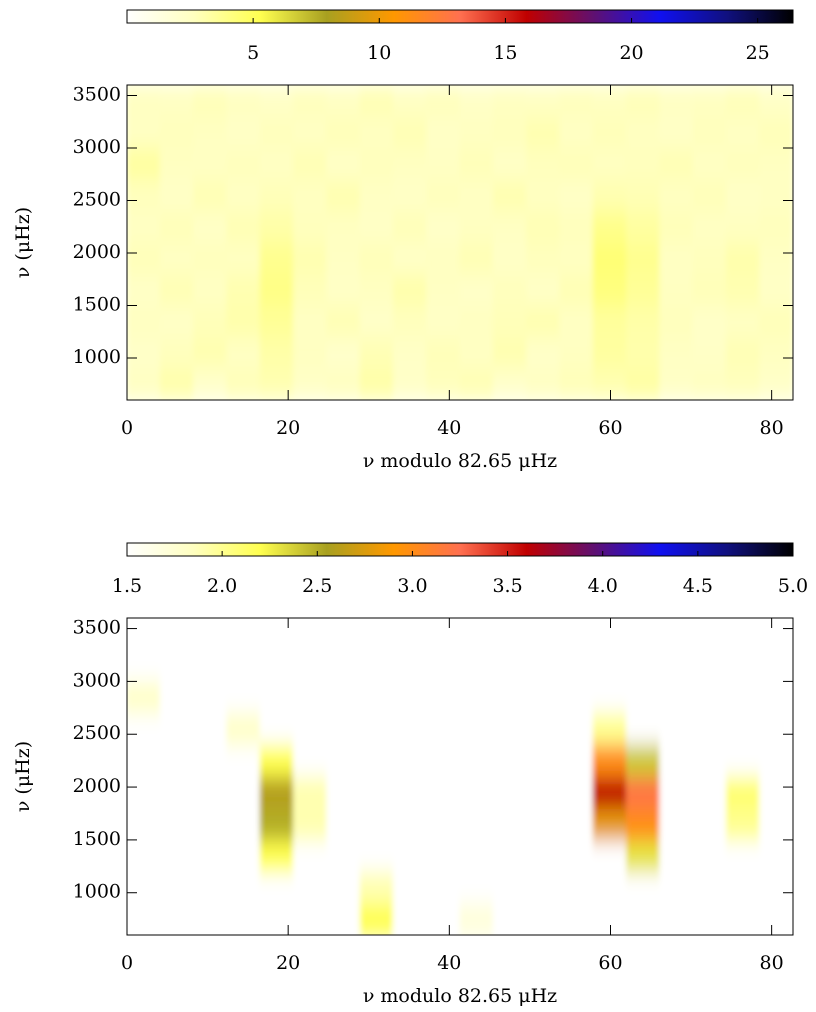 The image size is (816, 1012). Describe the element at coordinates (127, 586) in the screenshot. I see `colorbar-tick-label: 1.5` at that location.